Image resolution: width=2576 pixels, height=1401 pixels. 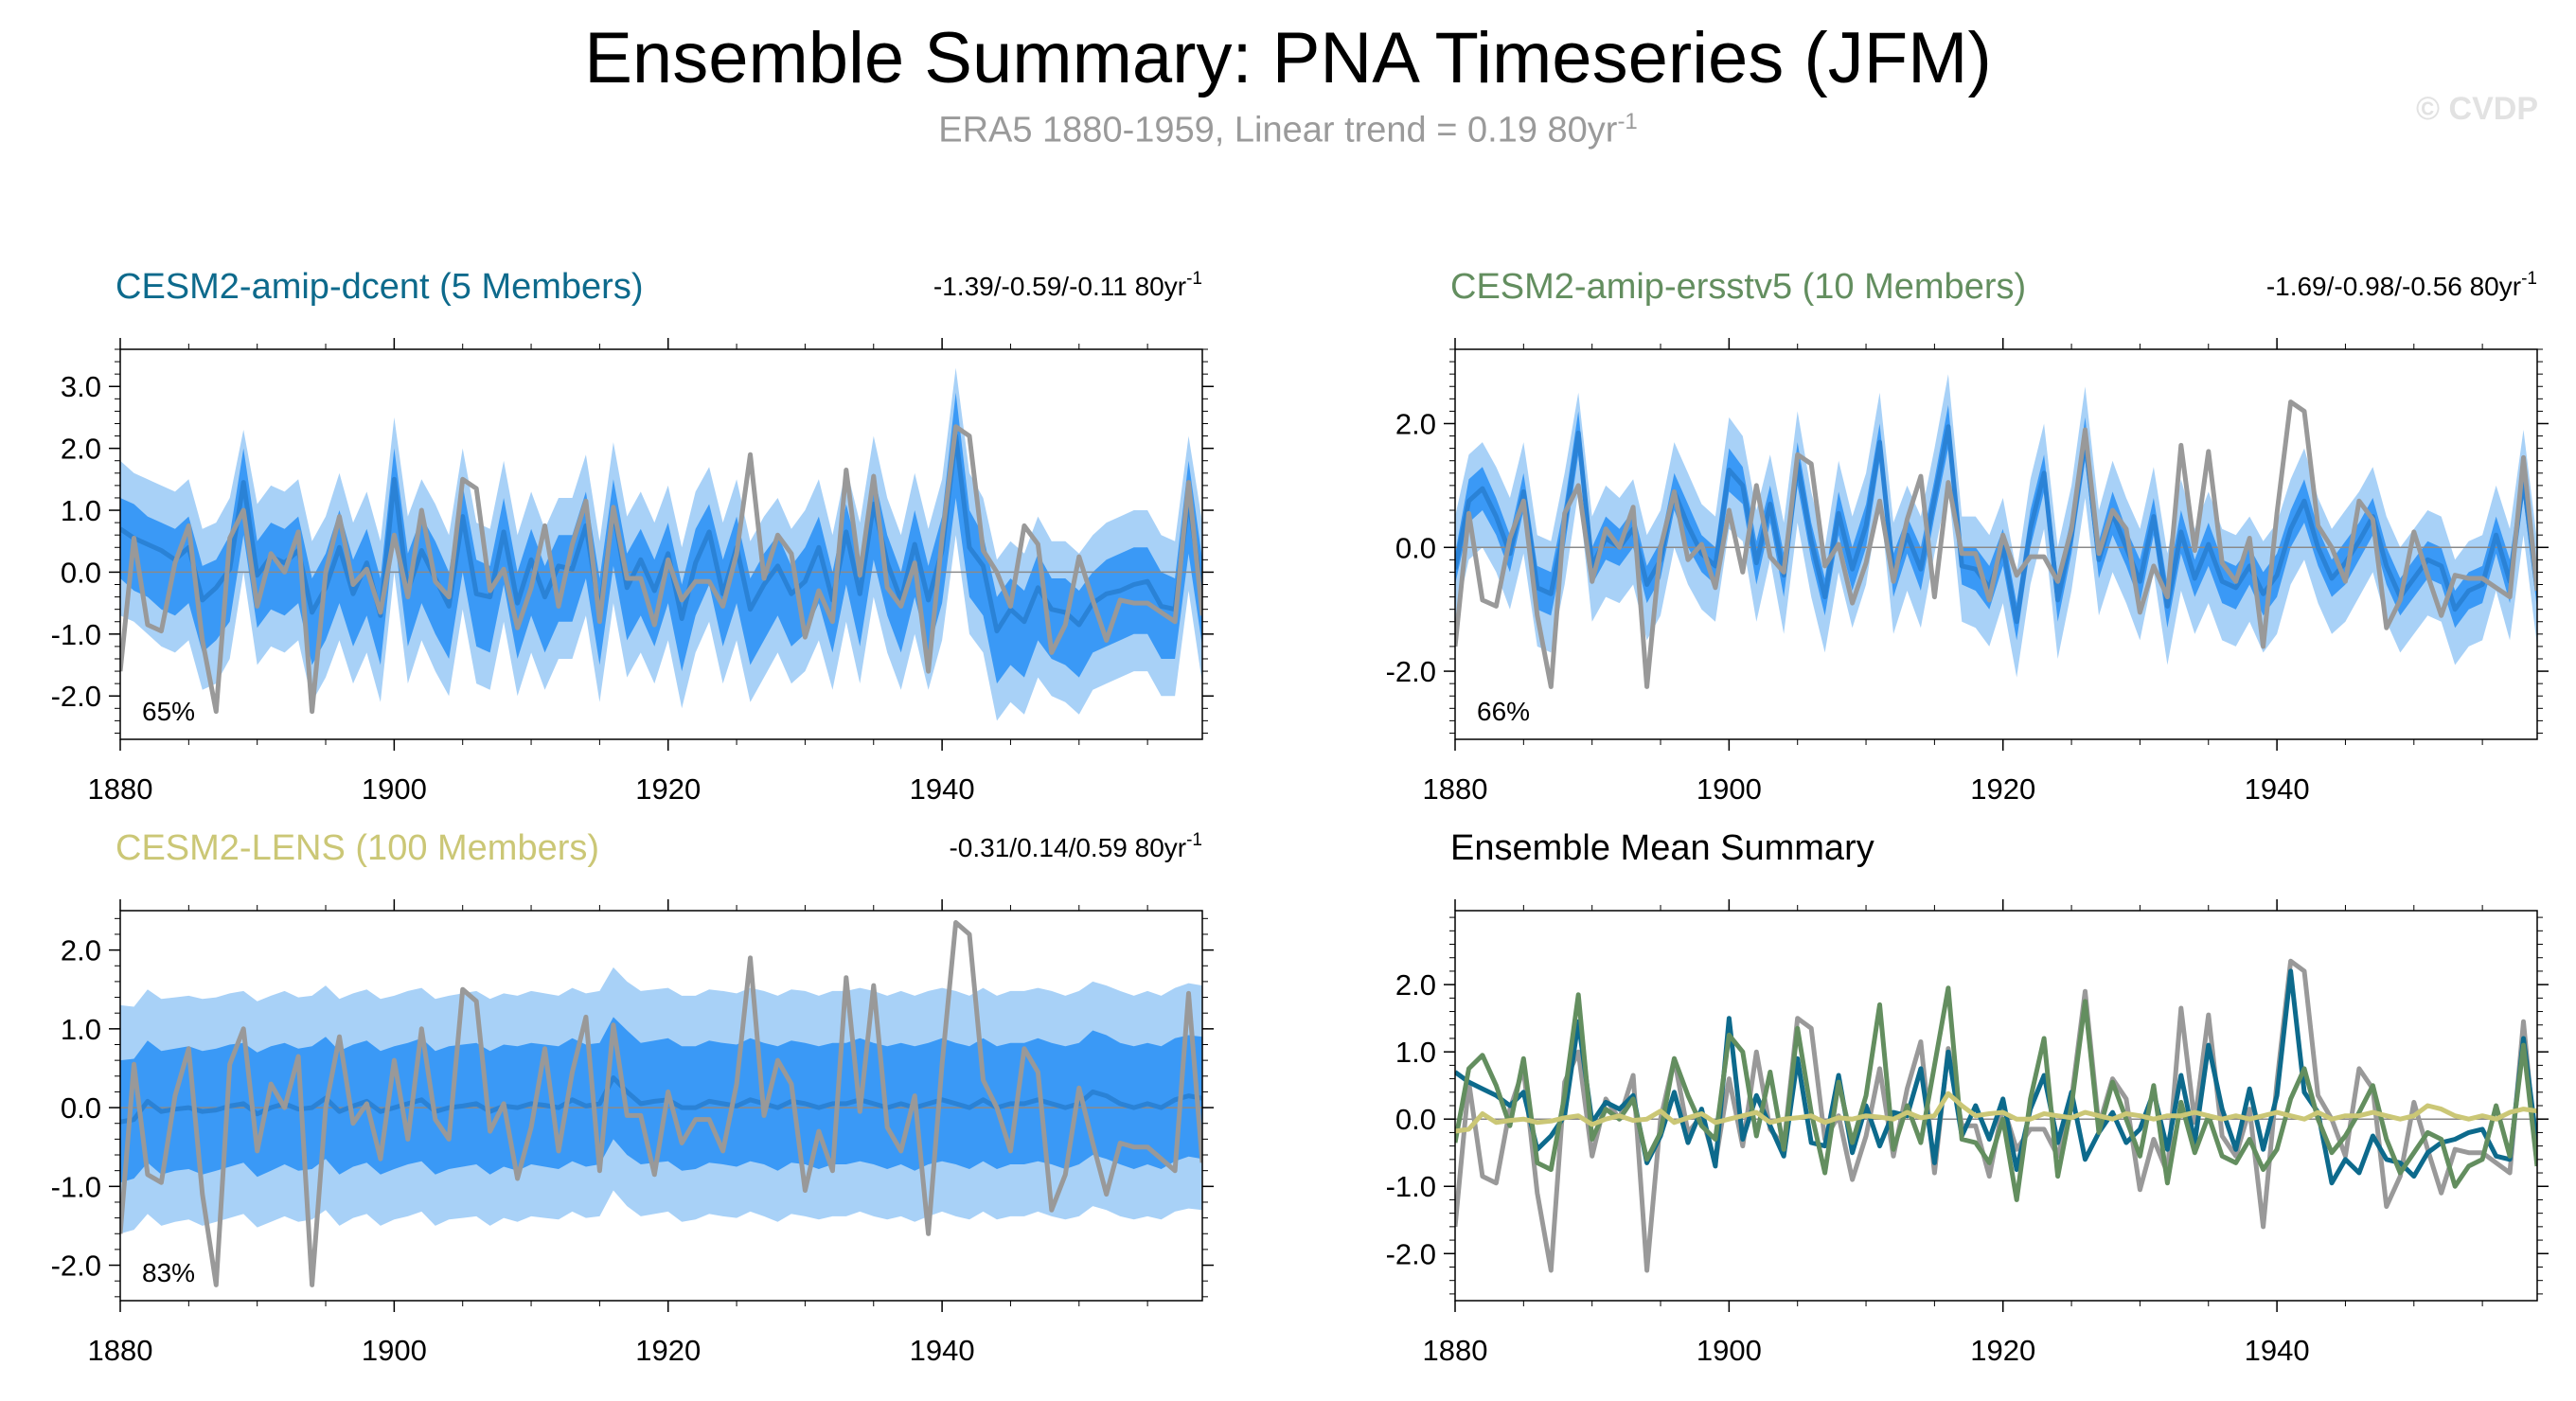 I want to click on watermark: © CVDP, so click(x=2477, y=109).